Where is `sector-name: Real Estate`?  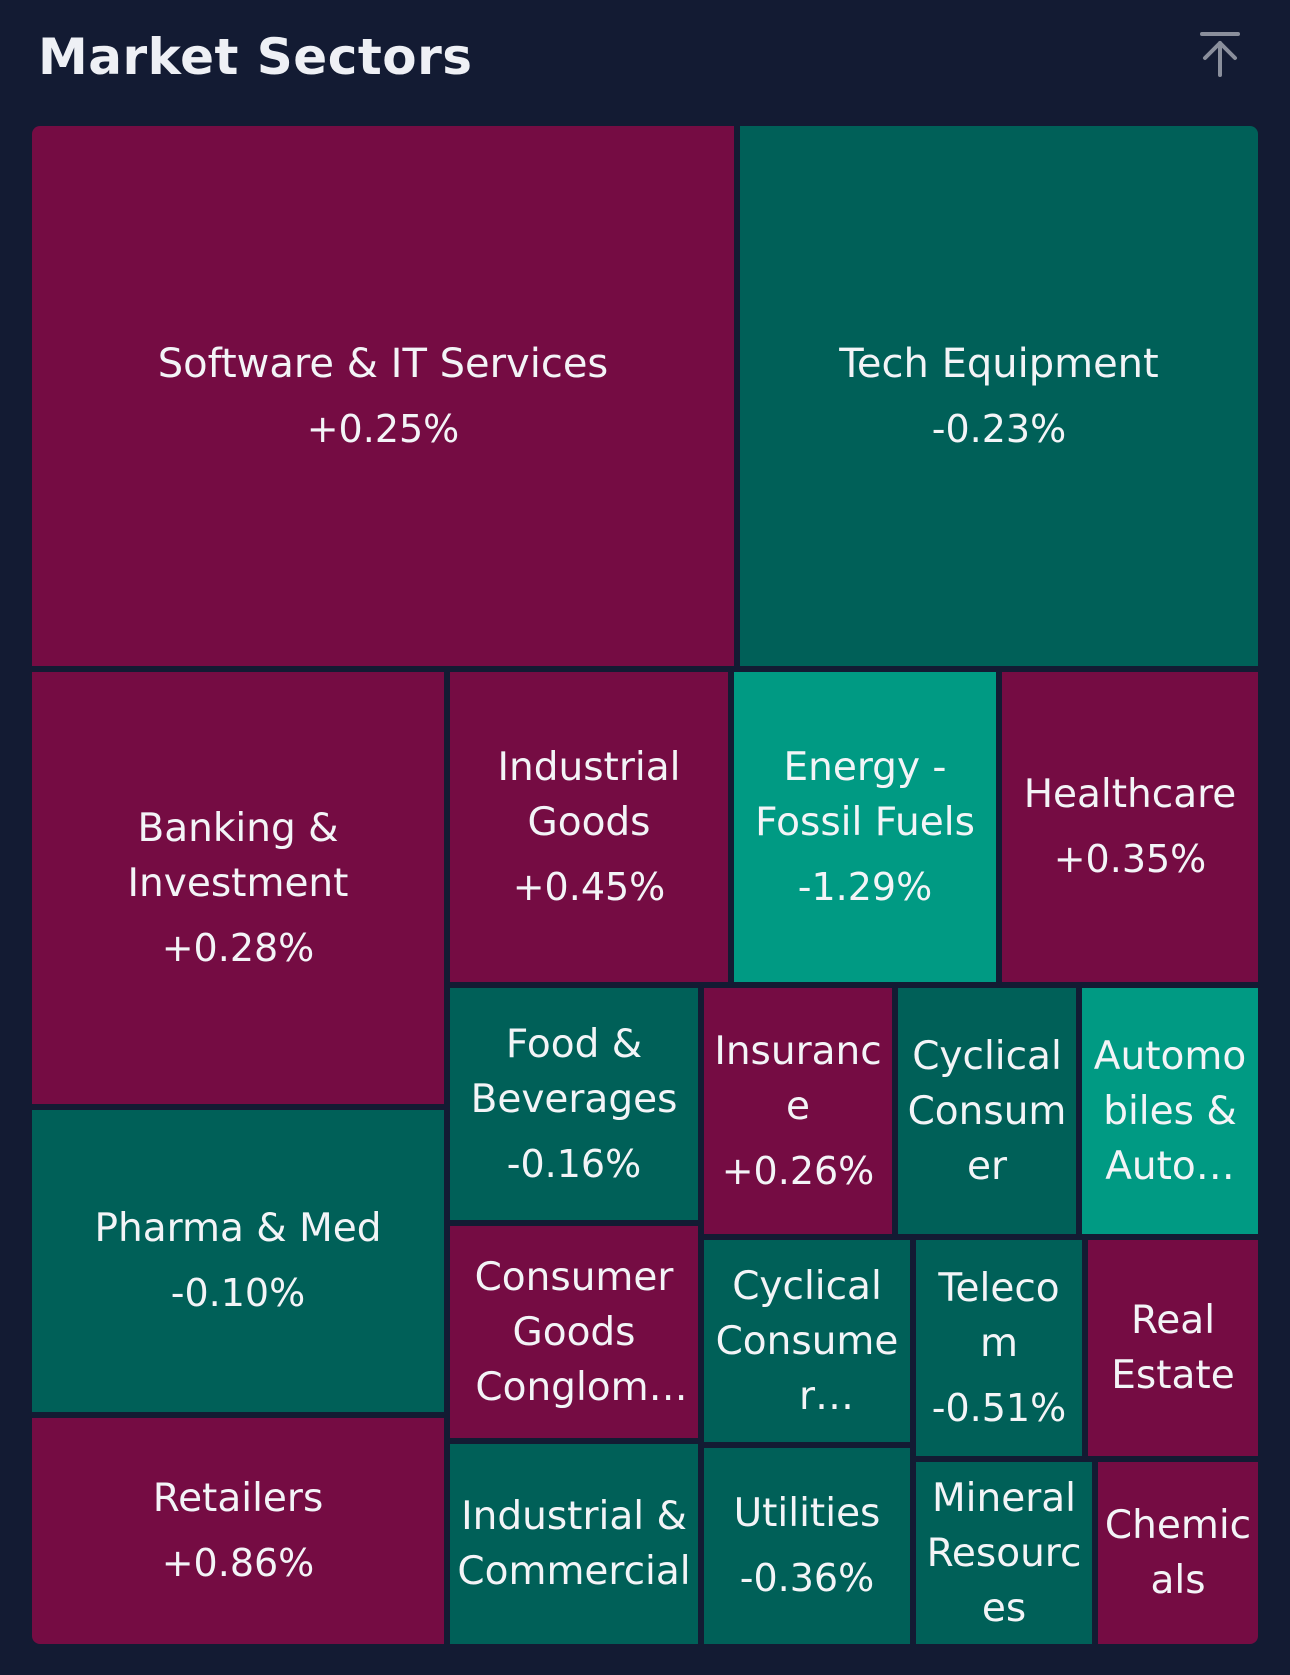
sector-name: Real Estate is located at coordinates (1173, 1348).